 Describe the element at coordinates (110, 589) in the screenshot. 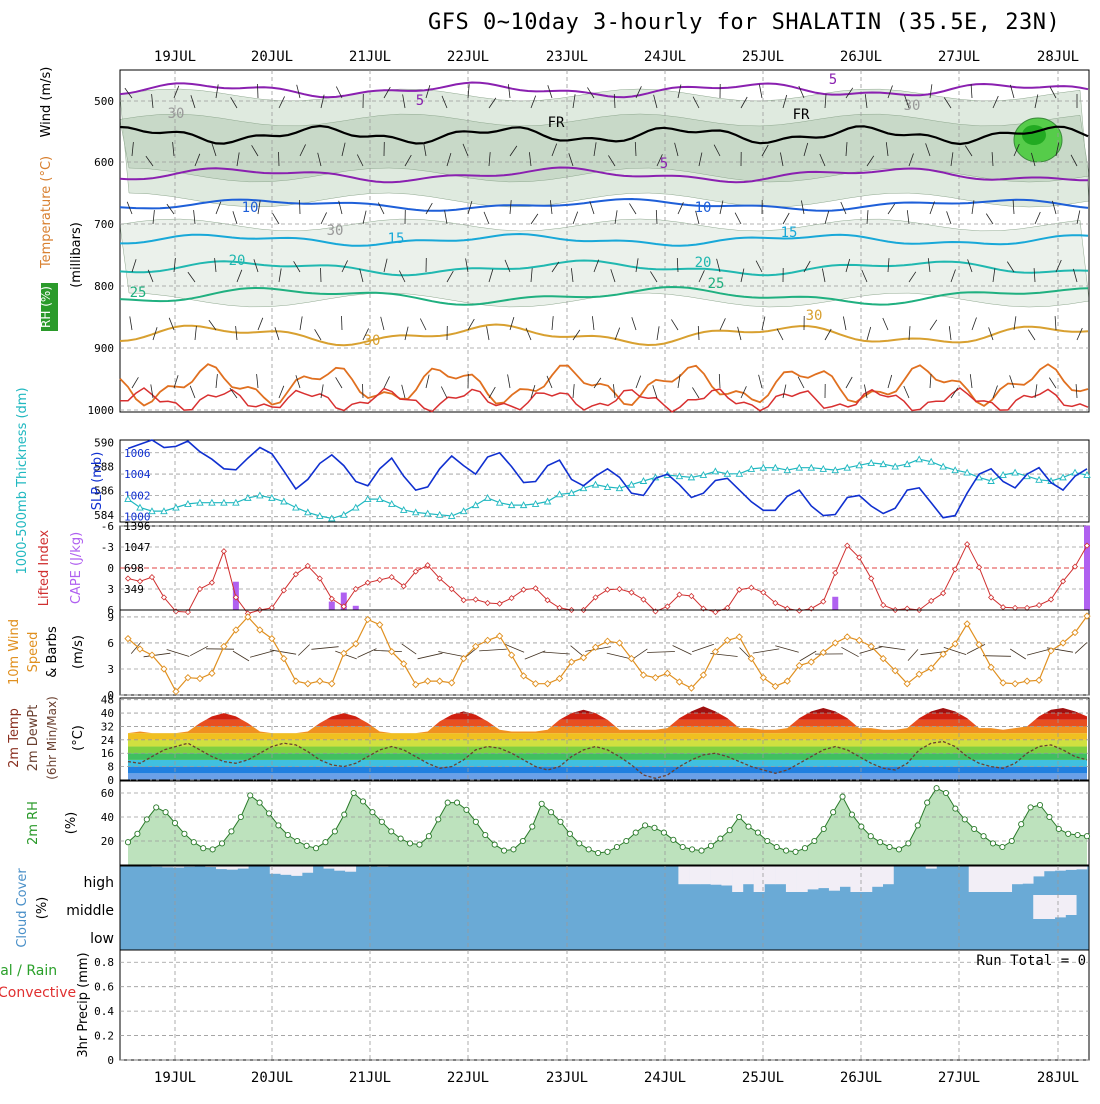

I see `li-left-tick-3: 3` at that location.